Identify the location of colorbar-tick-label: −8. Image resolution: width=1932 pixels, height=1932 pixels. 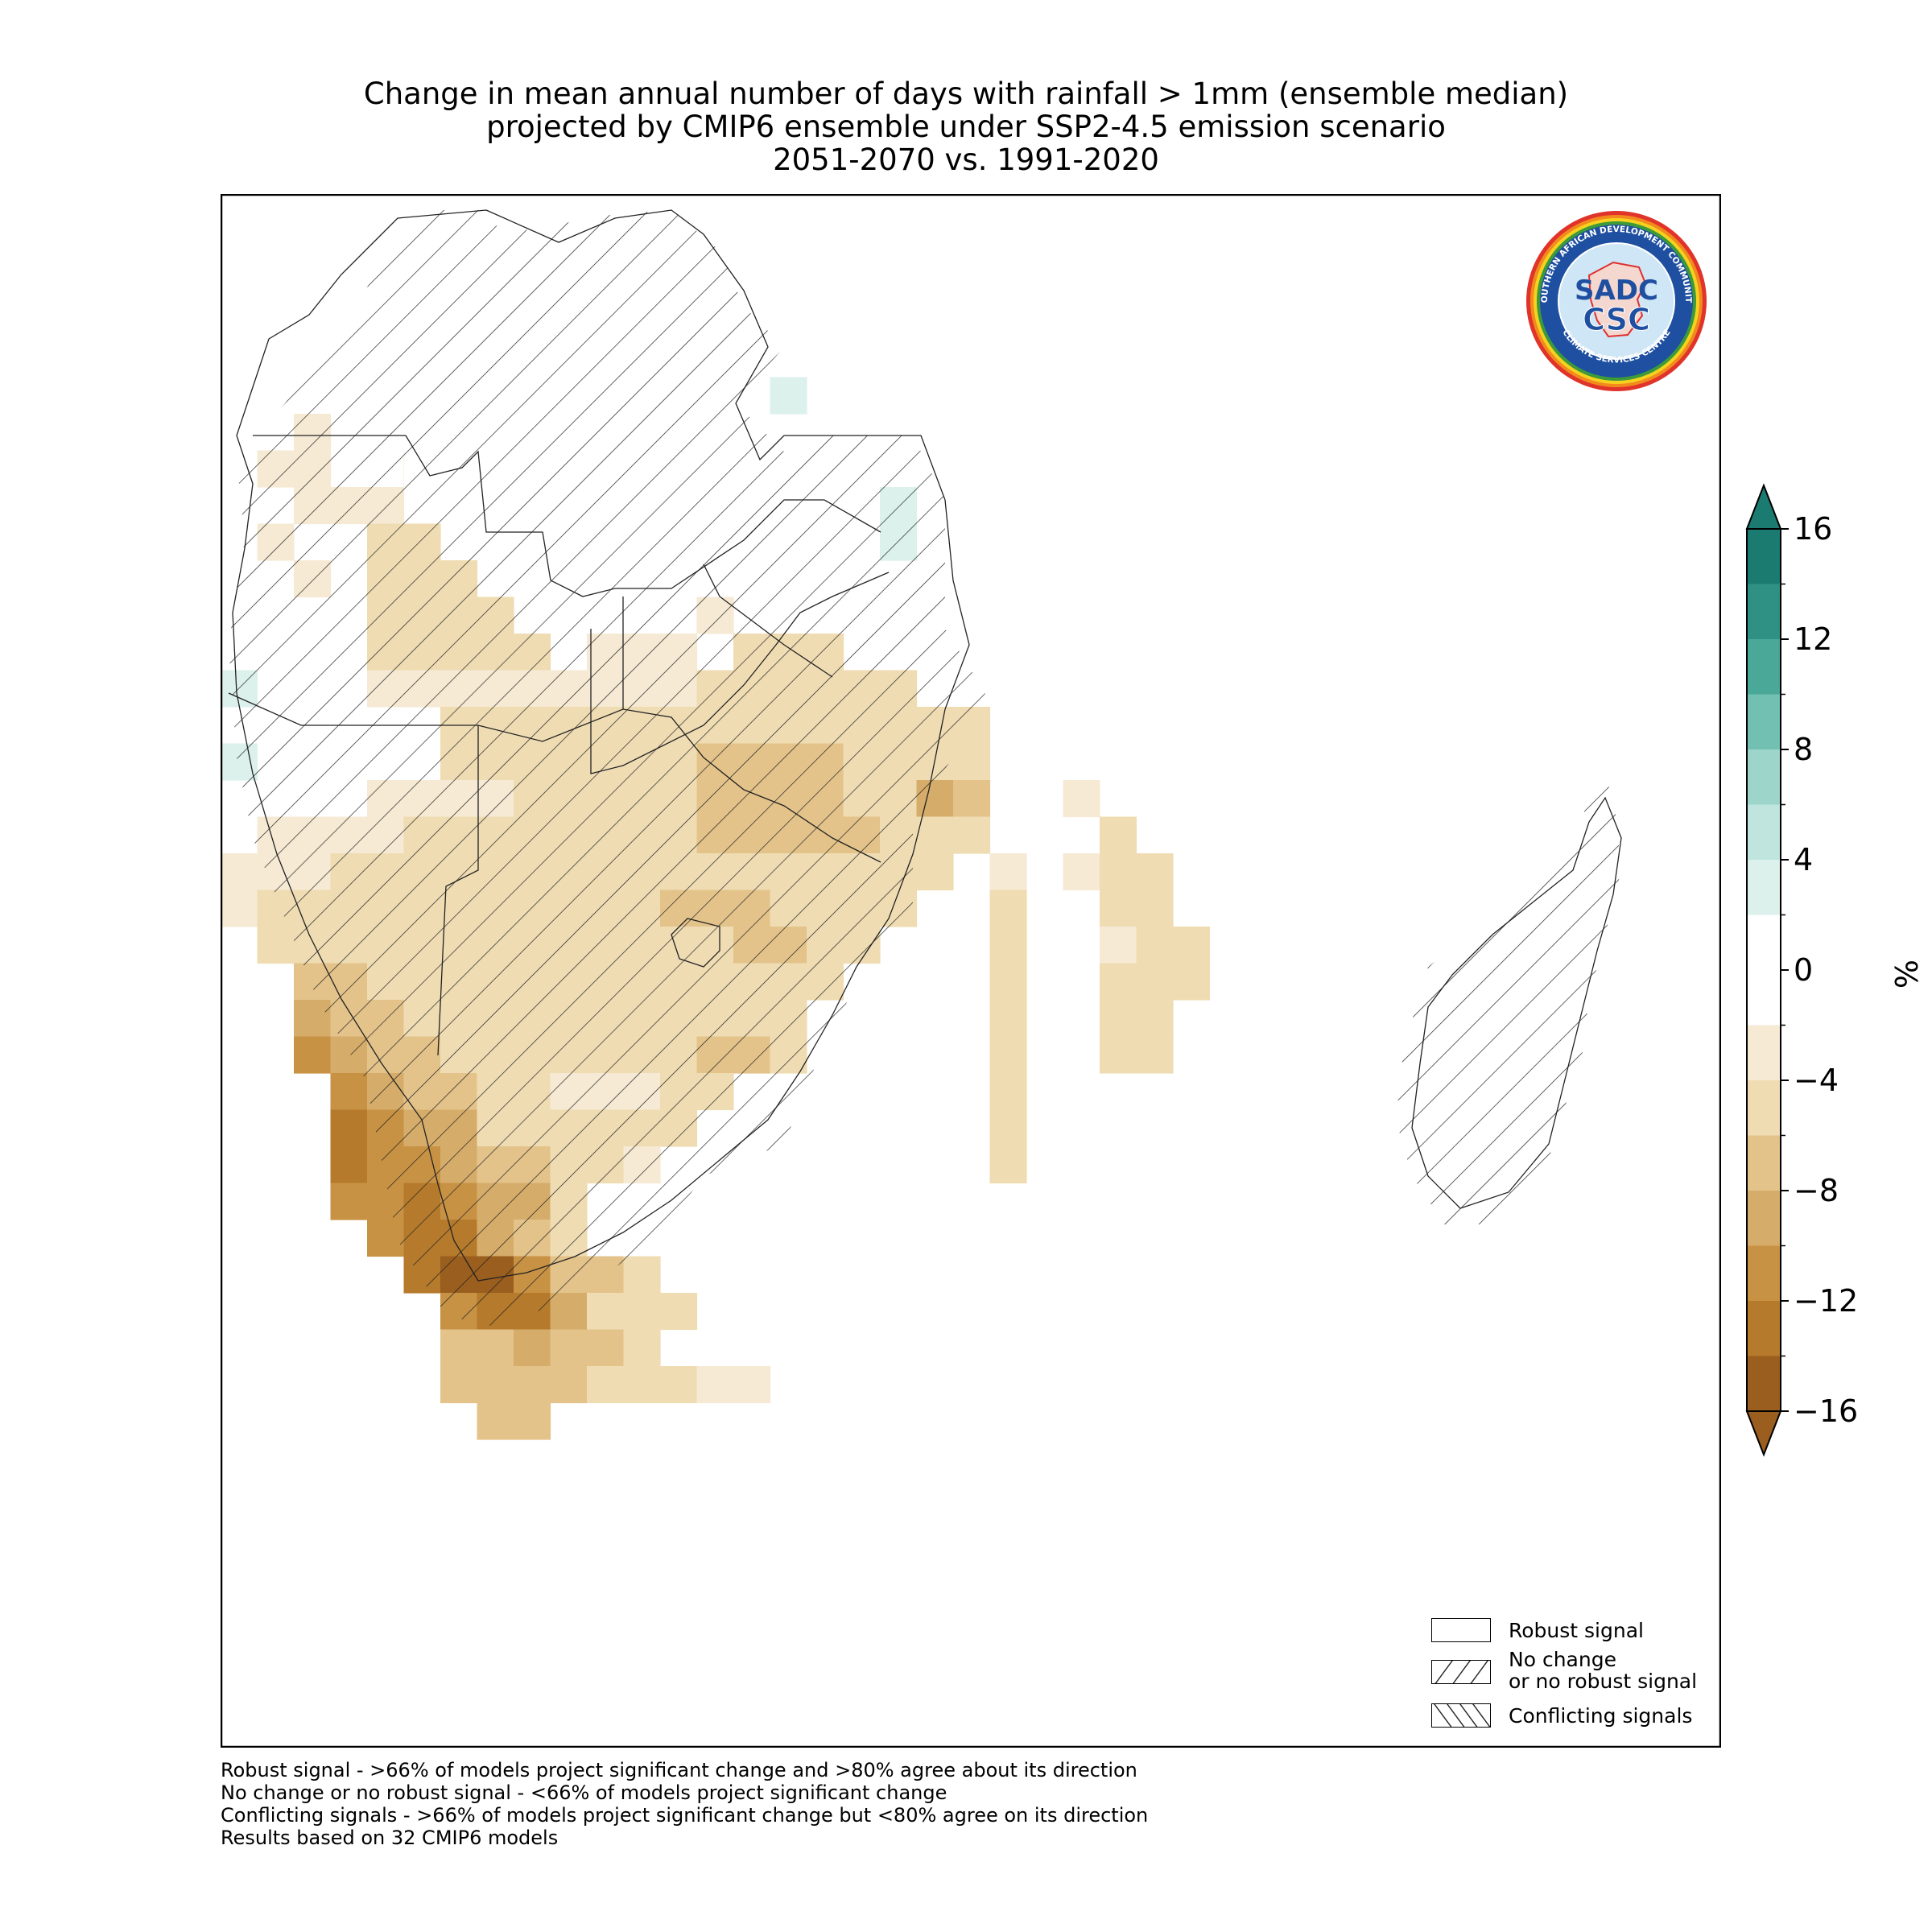
(1816, 1190).